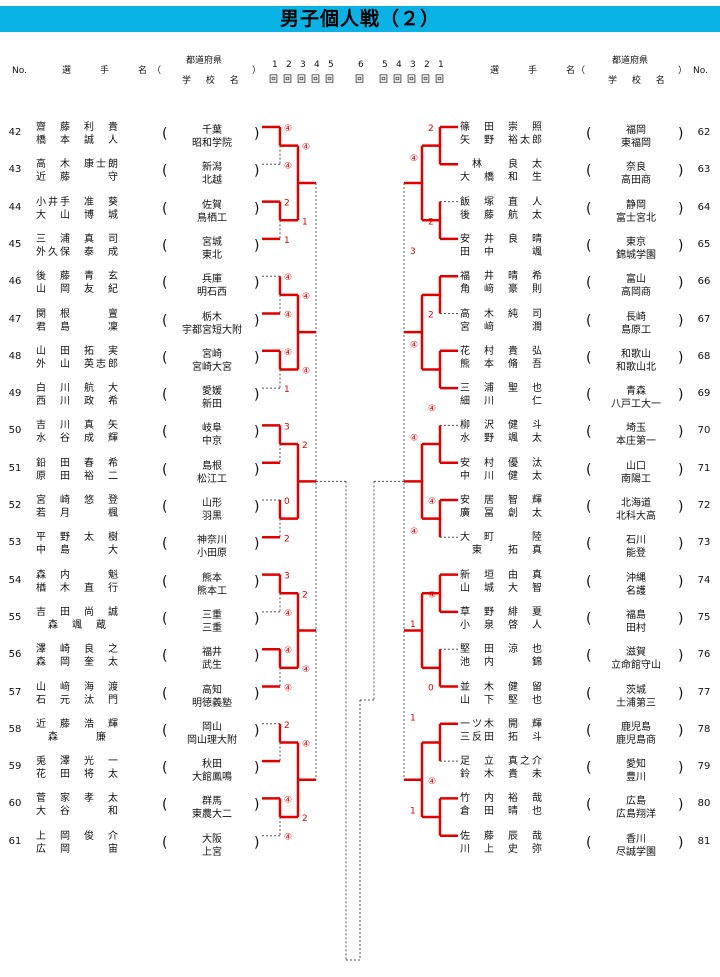  I want to click on player-name: 後 藤 青 玄, so click(78, 277).